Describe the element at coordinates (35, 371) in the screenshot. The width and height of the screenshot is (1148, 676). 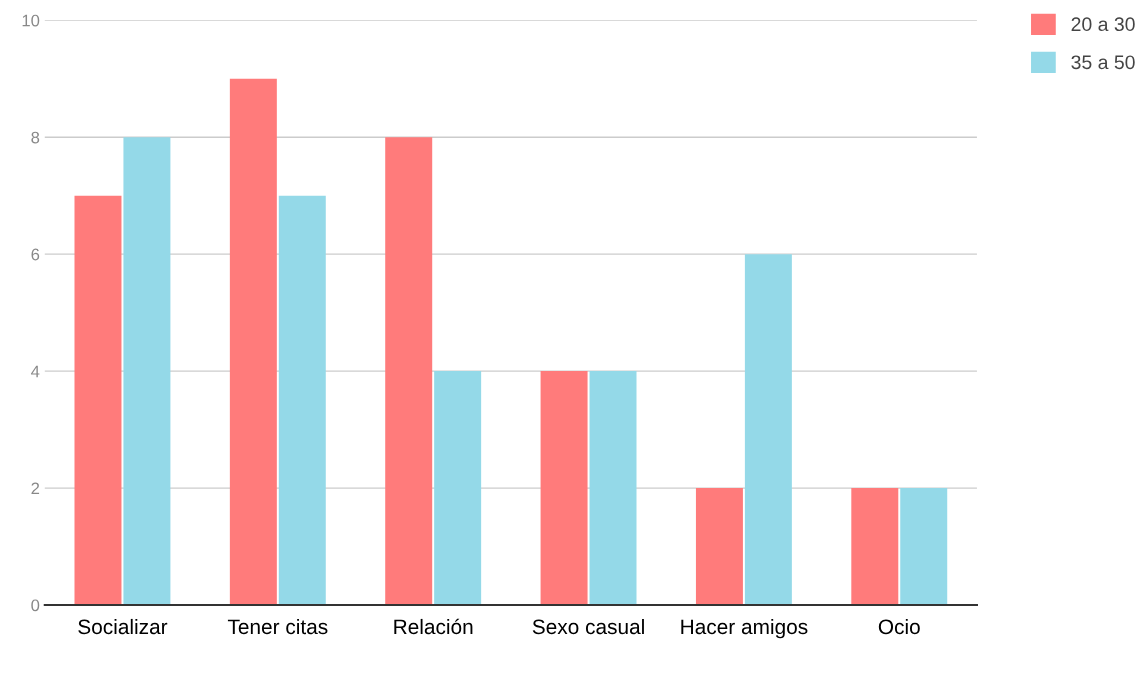
I see `y-tick-label: 4` at that location.